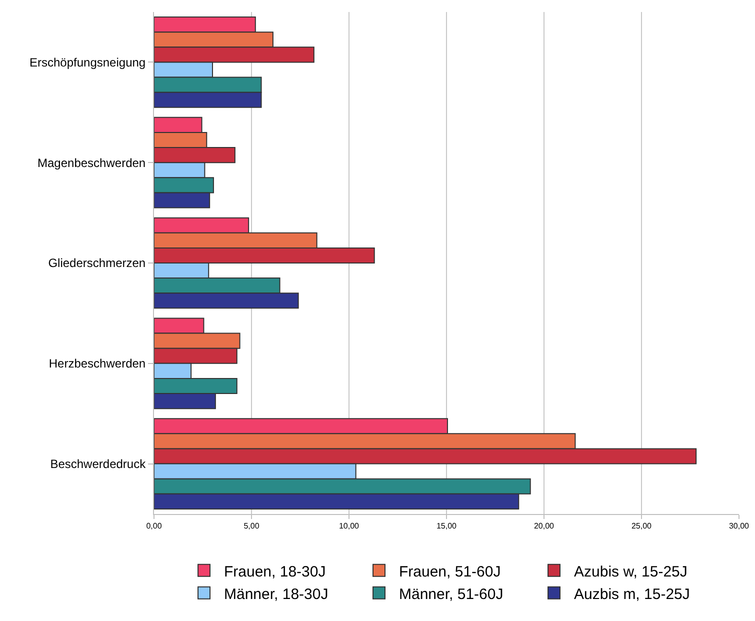 The width and height of the screenshot is (755, 621). Describe the element at coordinates (641, 526) in the screenshot. I see `x-tick-label: 25,00` at that location.